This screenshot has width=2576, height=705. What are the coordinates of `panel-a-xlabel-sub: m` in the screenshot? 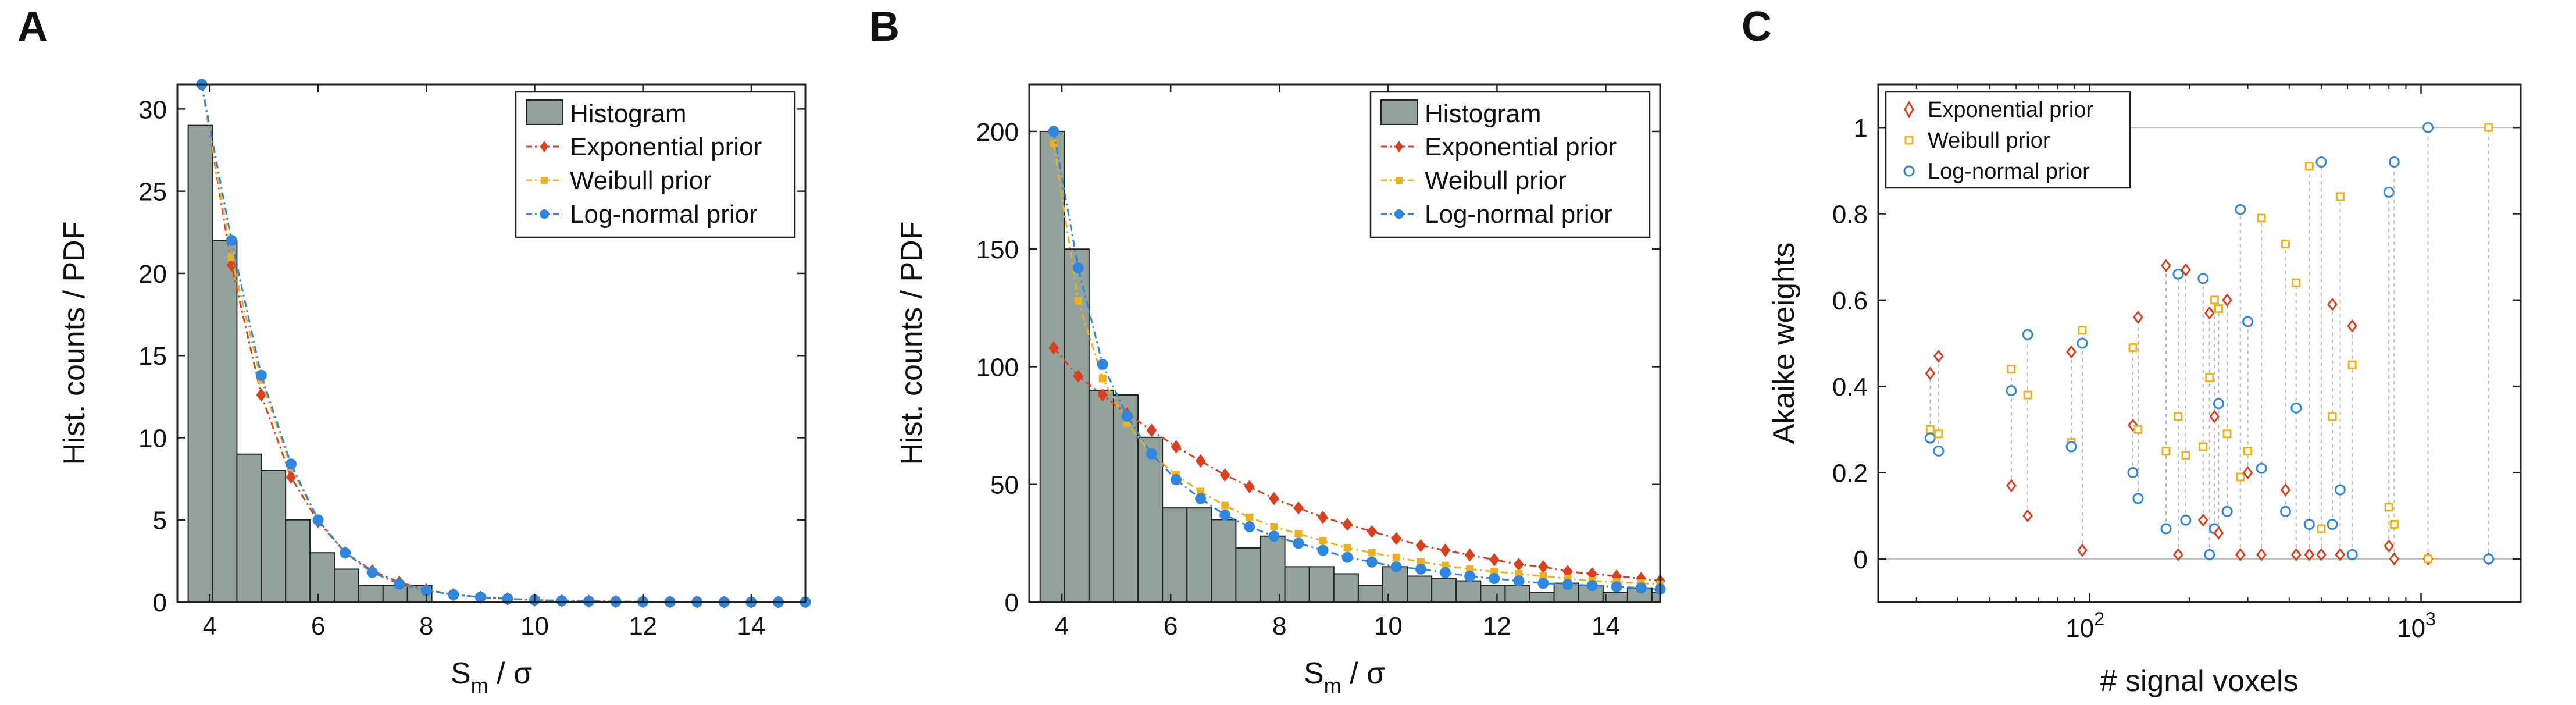 It's located at (480, 685).